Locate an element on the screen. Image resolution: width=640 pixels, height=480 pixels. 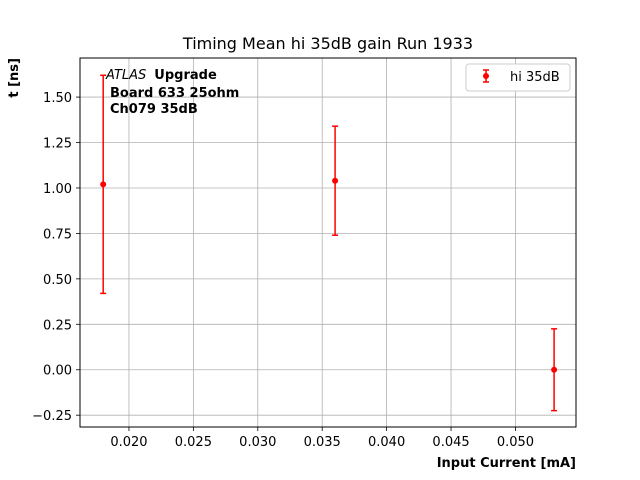
svg-text: ATLAS Upgrade is located at coordinates (161, 74).